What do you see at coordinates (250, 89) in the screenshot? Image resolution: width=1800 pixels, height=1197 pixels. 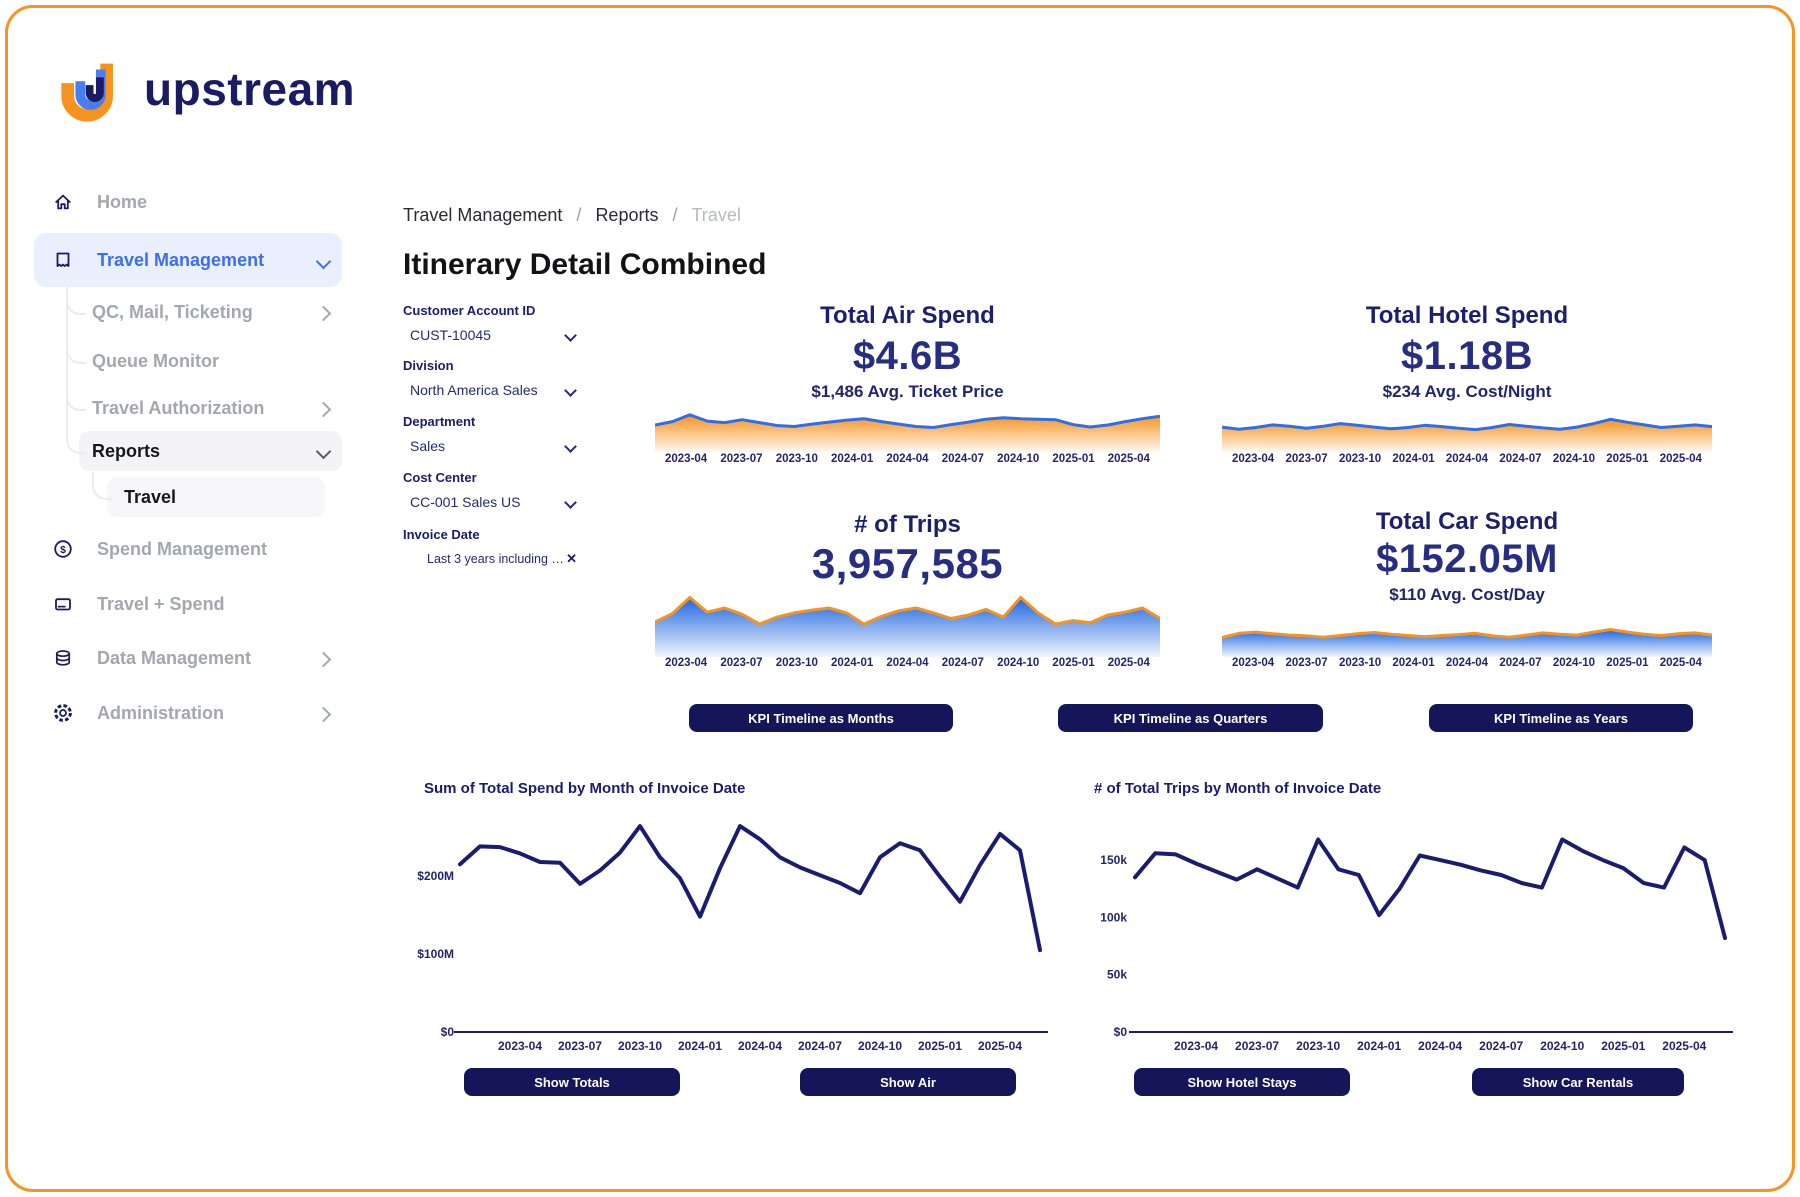 I see `brand-name: upstream` at bounding box center [250, 89].